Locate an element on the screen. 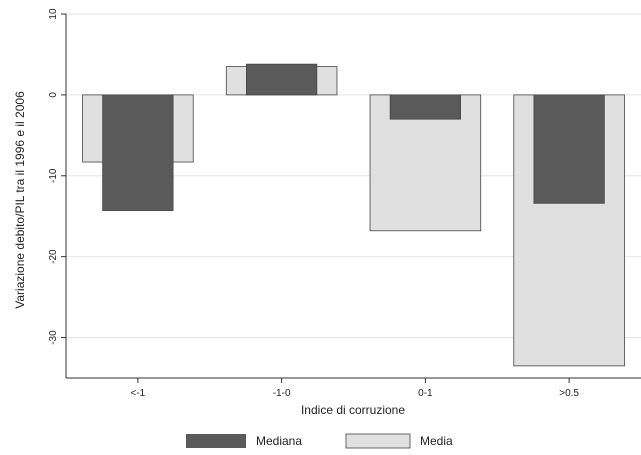 The height and width of the screenshot is (455, 641). y-tick-label-3: -20 is located at coordinates (53, 256).